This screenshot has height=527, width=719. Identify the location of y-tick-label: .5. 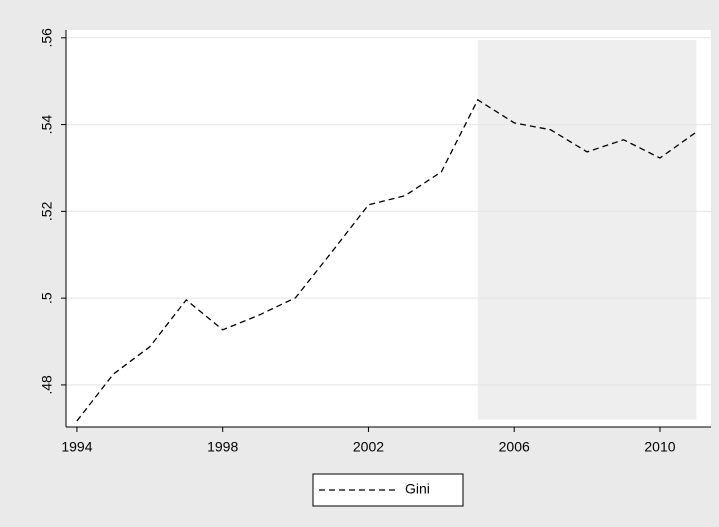
(47, 298).